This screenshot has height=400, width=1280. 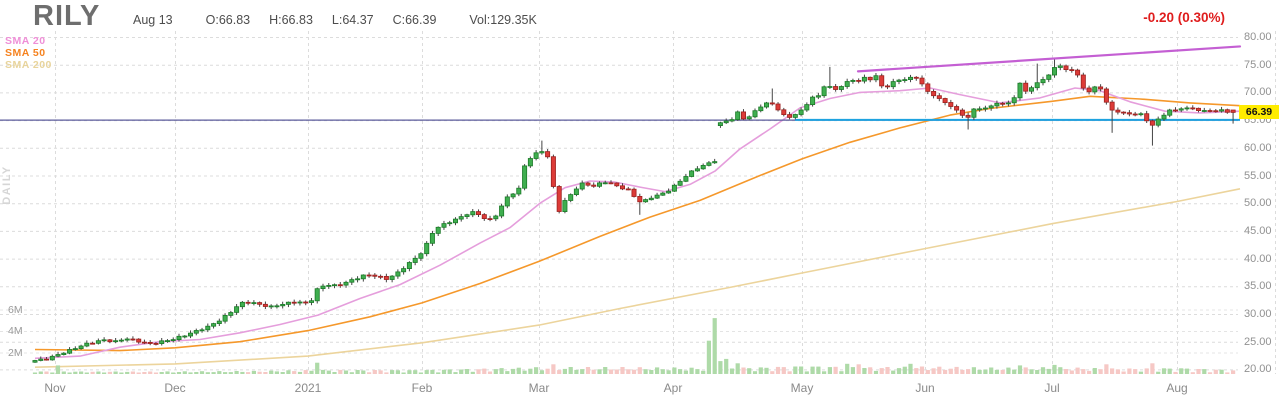 What do you see at coordinates (634, 346) in the screenshot?
I see `volume-bars-group` at bounding box center [634, 346].